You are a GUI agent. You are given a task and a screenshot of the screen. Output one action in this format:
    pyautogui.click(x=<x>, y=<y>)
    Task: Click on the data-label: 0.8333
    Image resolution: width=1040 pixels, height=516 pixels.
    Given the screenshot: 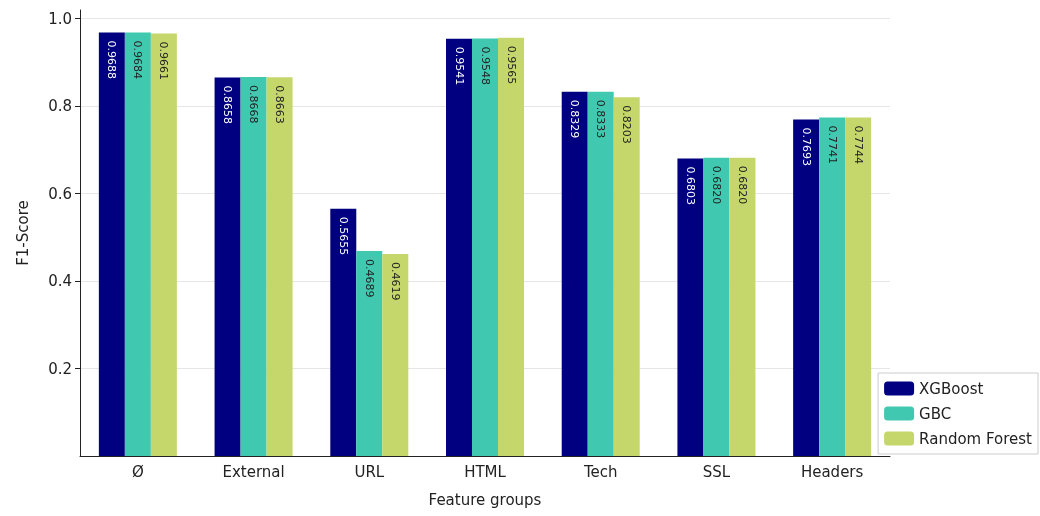 What is the action you would take?
    pyautogui.click(x=601, y=119)
    